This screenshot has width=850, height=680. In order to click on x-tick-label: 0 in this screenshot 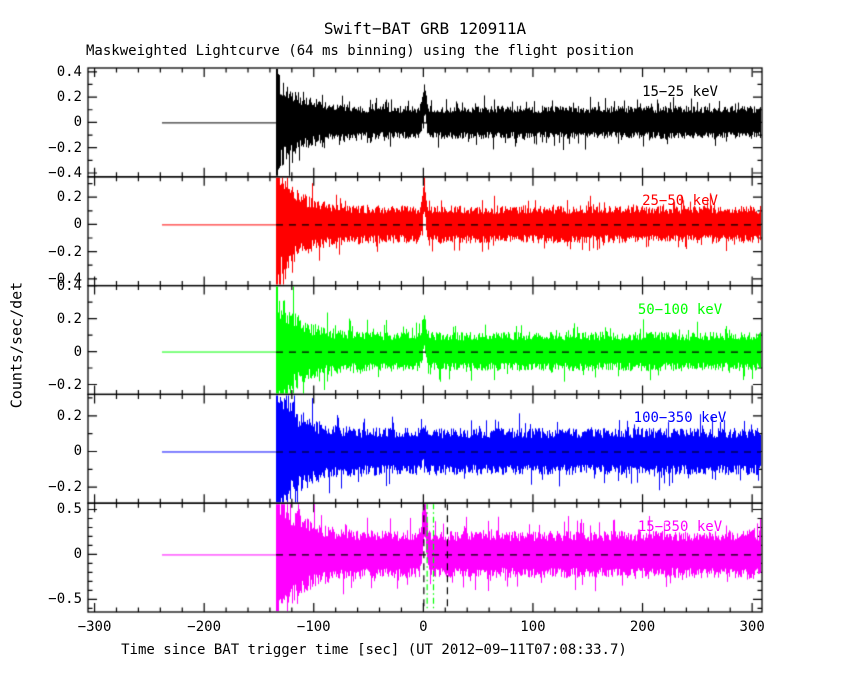, I will do `click(423, 627)`.